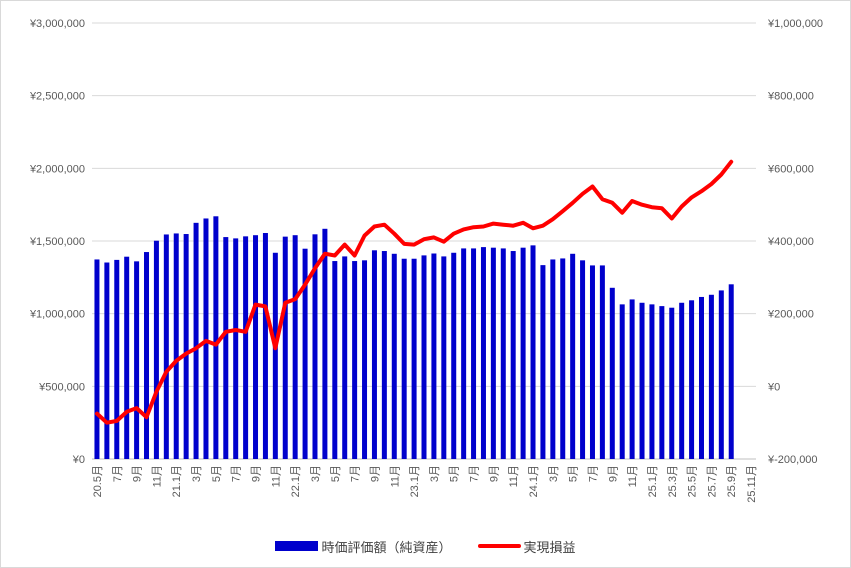 The height and width of the screenshot is (568, 851). Describe the element at coordinates (363, 546) in the screenshot. I see `legend-item-valuation: 時価評価額（純資産）` at that location.